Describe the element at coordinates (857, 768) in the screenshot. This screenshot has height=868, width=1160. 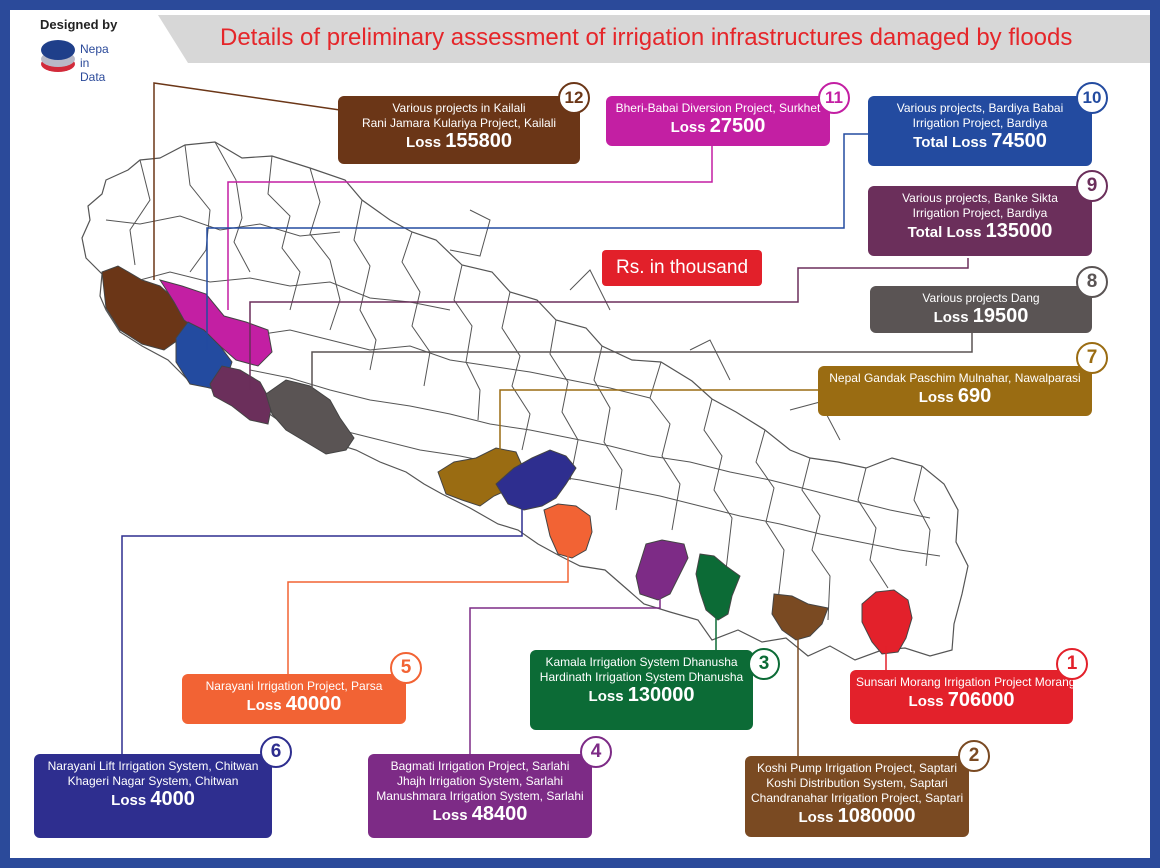
I see `project-name-line: Koshi Pump Irrigation Project, Saptari` at that location.